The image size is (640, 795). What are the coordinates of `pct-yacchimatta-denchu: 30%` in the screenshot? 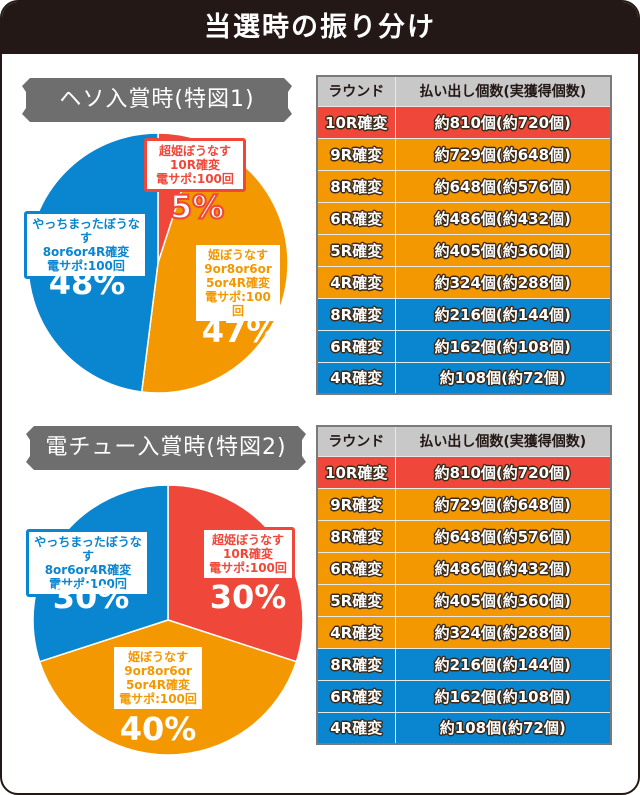 It's located at (91, 597).